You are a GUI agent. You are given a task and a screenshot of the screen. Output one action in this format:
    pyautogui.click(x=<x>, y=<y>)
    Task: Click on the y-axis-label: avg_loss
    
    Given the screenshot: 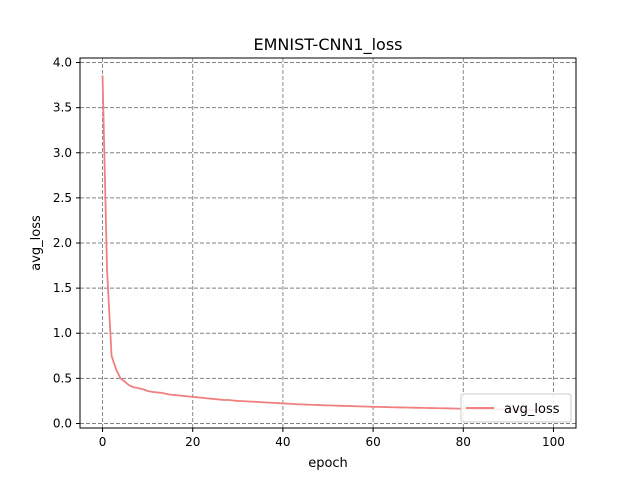 What is the action you would take?
    pyautogui.click(x=36, y=243)
    